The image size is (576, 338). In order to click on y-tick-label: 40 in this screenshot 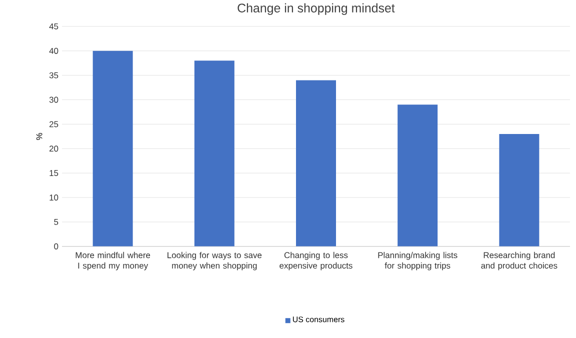, I will do `click(53, 51)`.